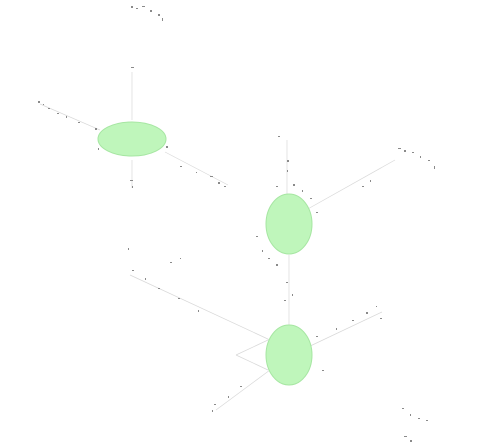 This screenshot has height=448, width=492. Describe the element at coordinates (200, 307) in the screenshot. I see `edge-left-bottom` at that location.